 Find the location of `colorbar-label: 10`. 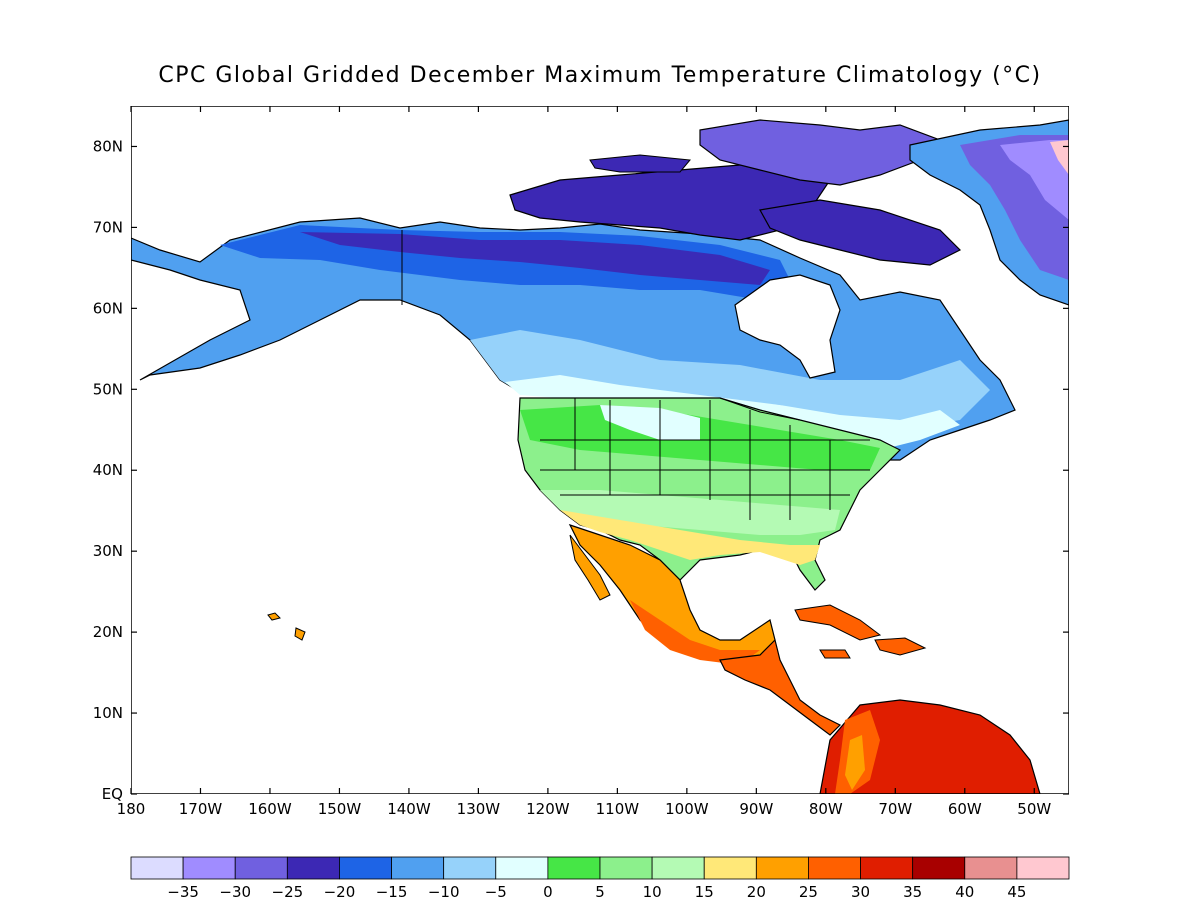

colorbar-label: 10 is located at coordinates (652, 891).